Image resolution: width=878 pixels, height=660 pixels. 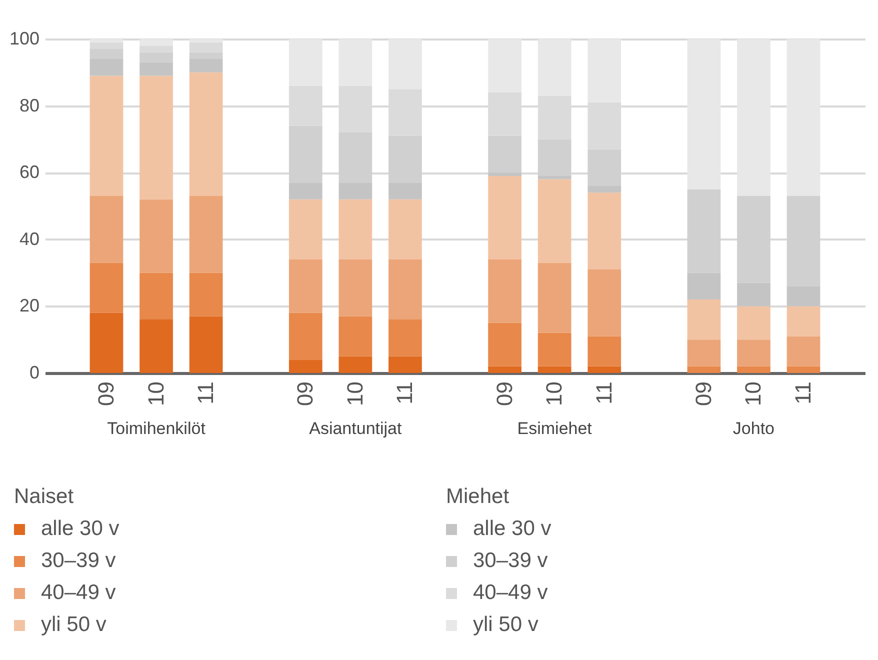 I want to click on text: Toimihenkilöt, so click(x=156, y=428).